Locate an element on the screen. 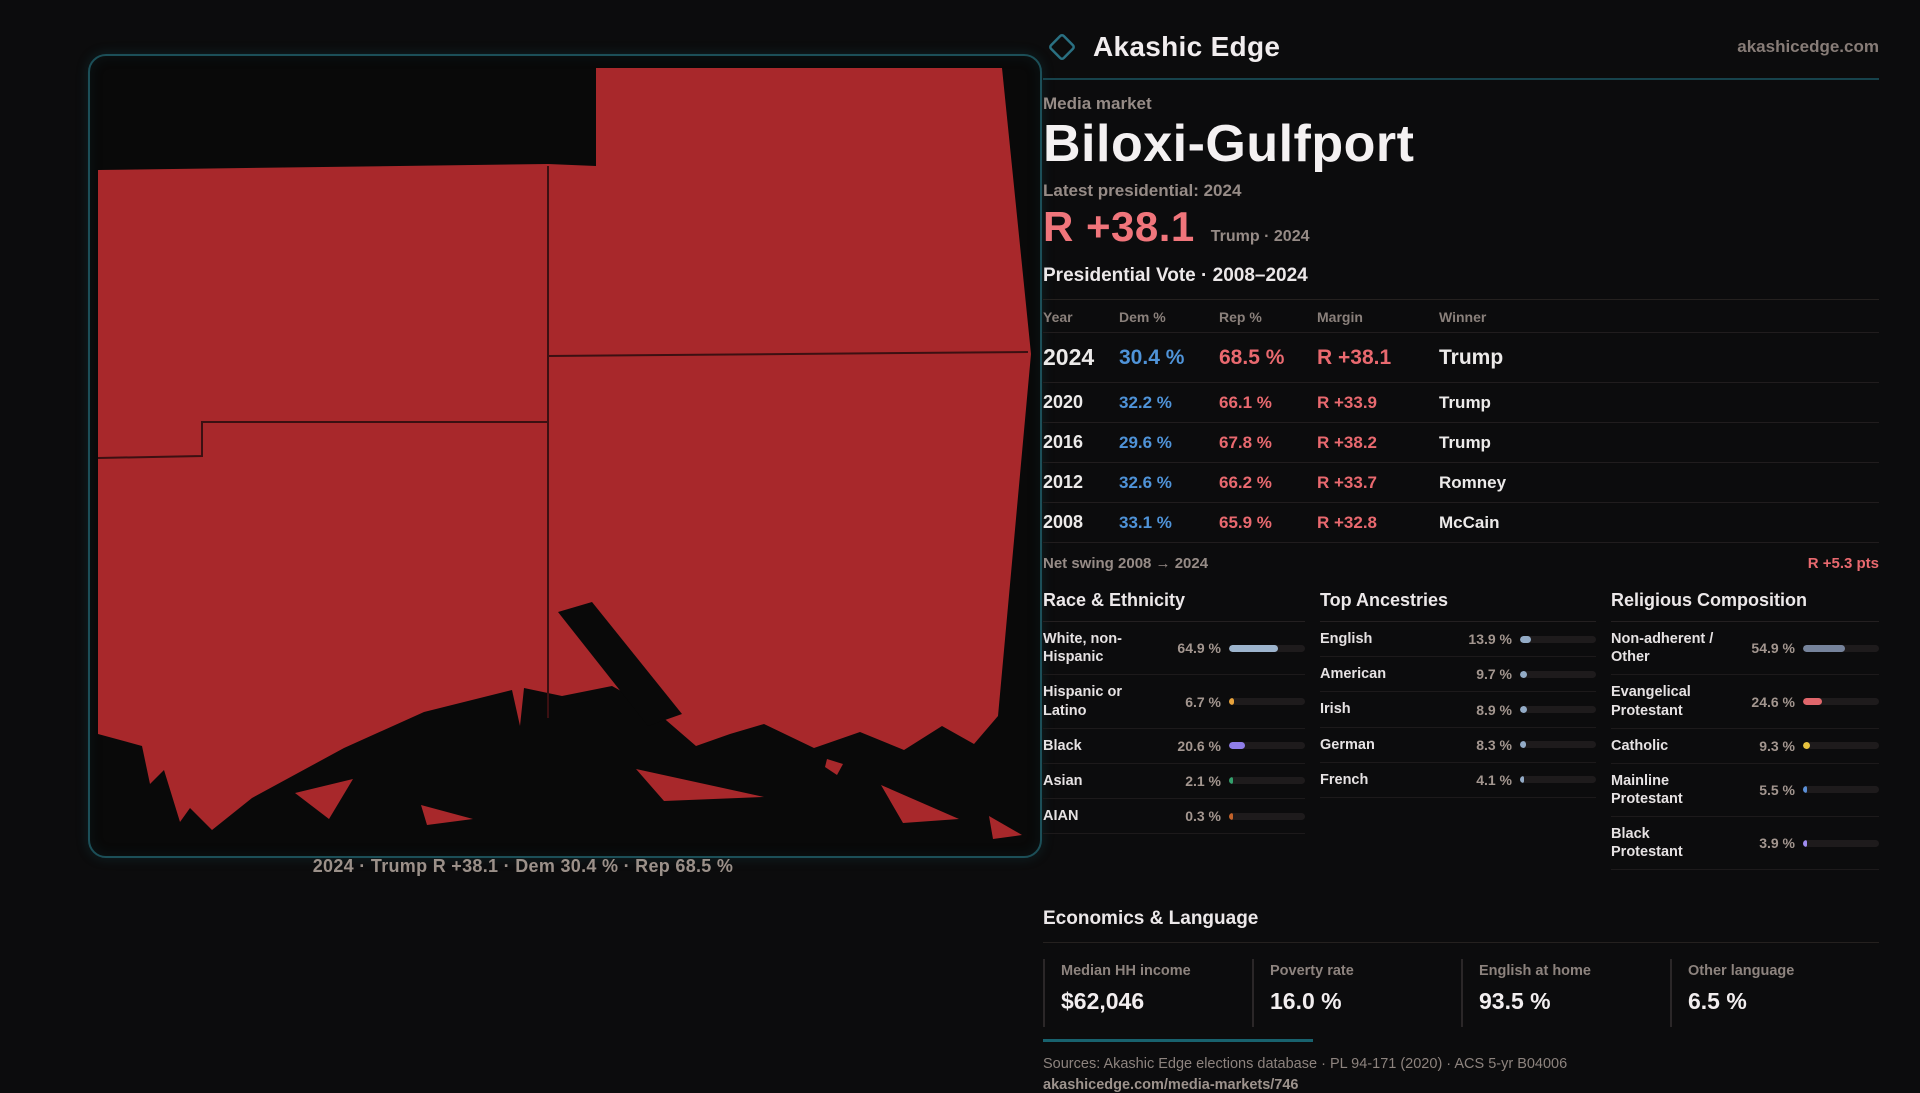  stat-label: English at home is located at coordinates (1535, 971).